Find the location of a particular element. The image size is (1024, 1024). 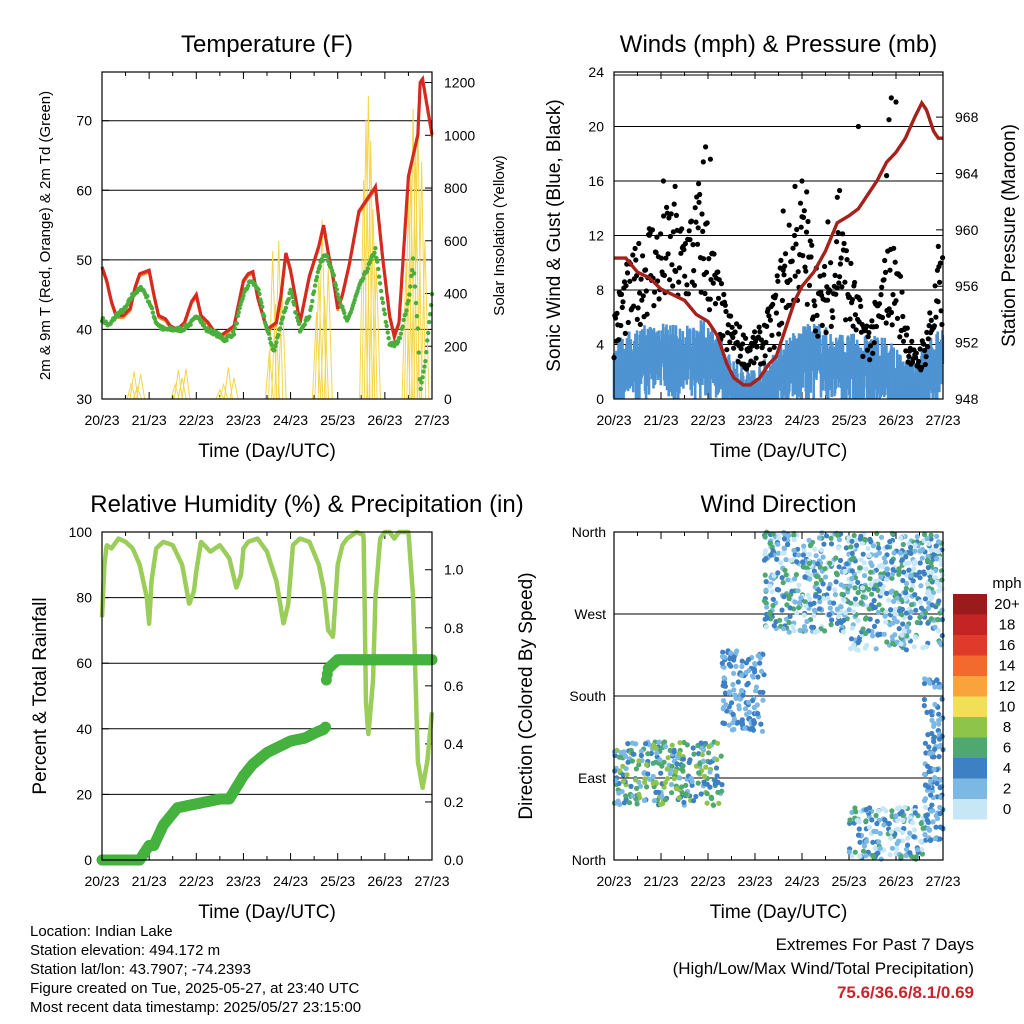

wind-direction-series is located at coordinates (778, 695).